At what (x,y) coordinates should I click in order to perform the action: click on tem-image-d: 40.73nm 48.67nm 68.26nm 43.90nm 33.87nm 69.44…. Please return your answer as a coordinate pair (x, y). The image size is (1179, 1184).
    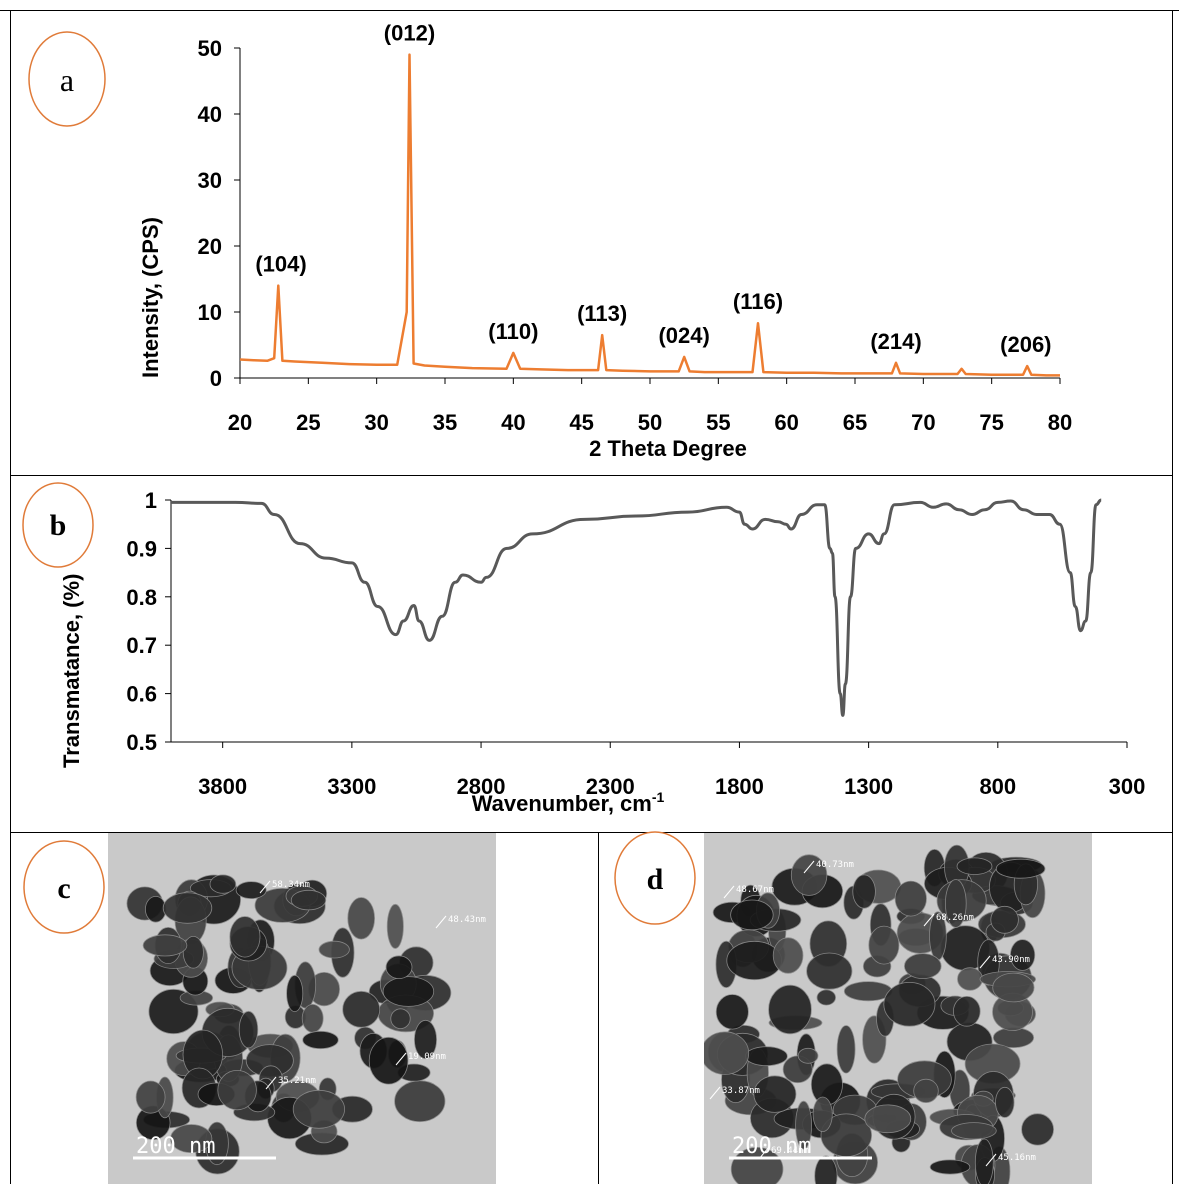
    Looking at the image, I should click on (898, 1008).